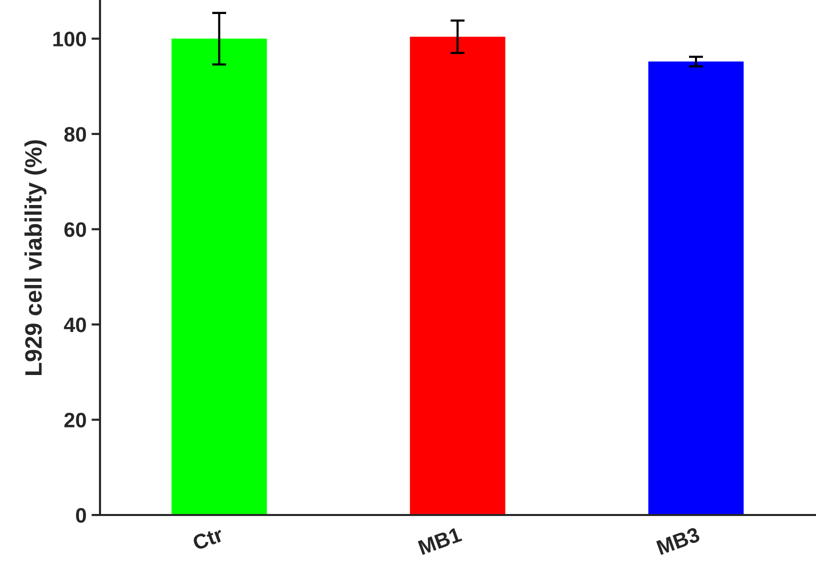  I want to click on x-tick-label: MB3, so click(678, 541).